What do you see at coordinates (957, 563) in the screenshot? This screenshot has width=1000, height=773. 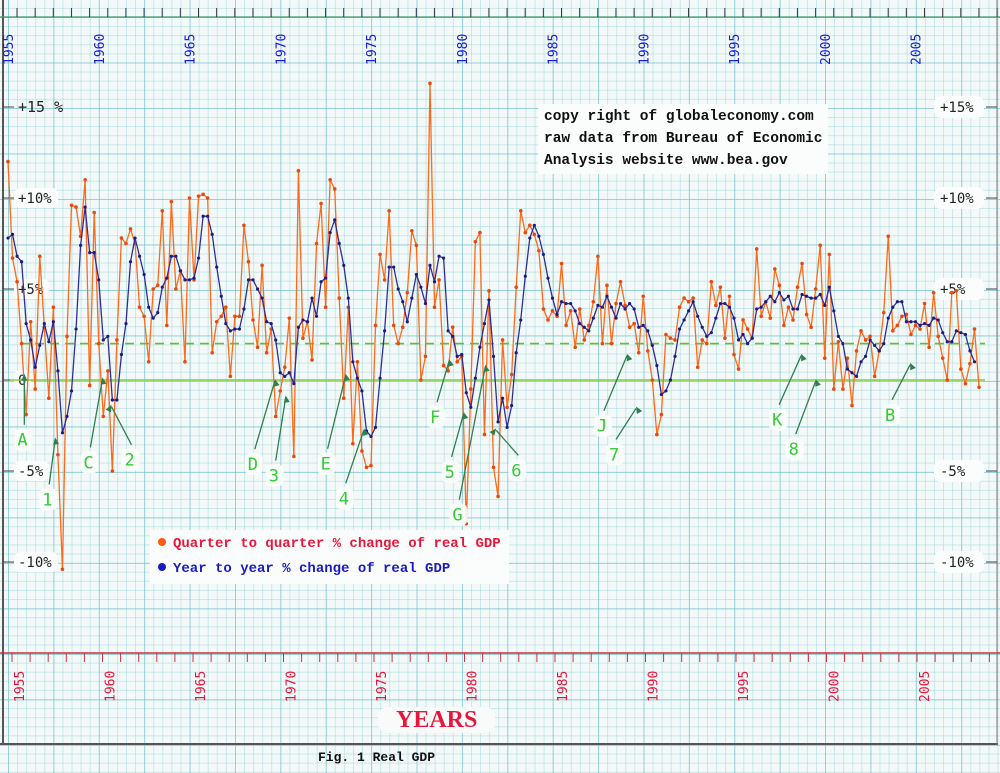 I see `right-y-label: -10%` at bounding box center [957, 563].